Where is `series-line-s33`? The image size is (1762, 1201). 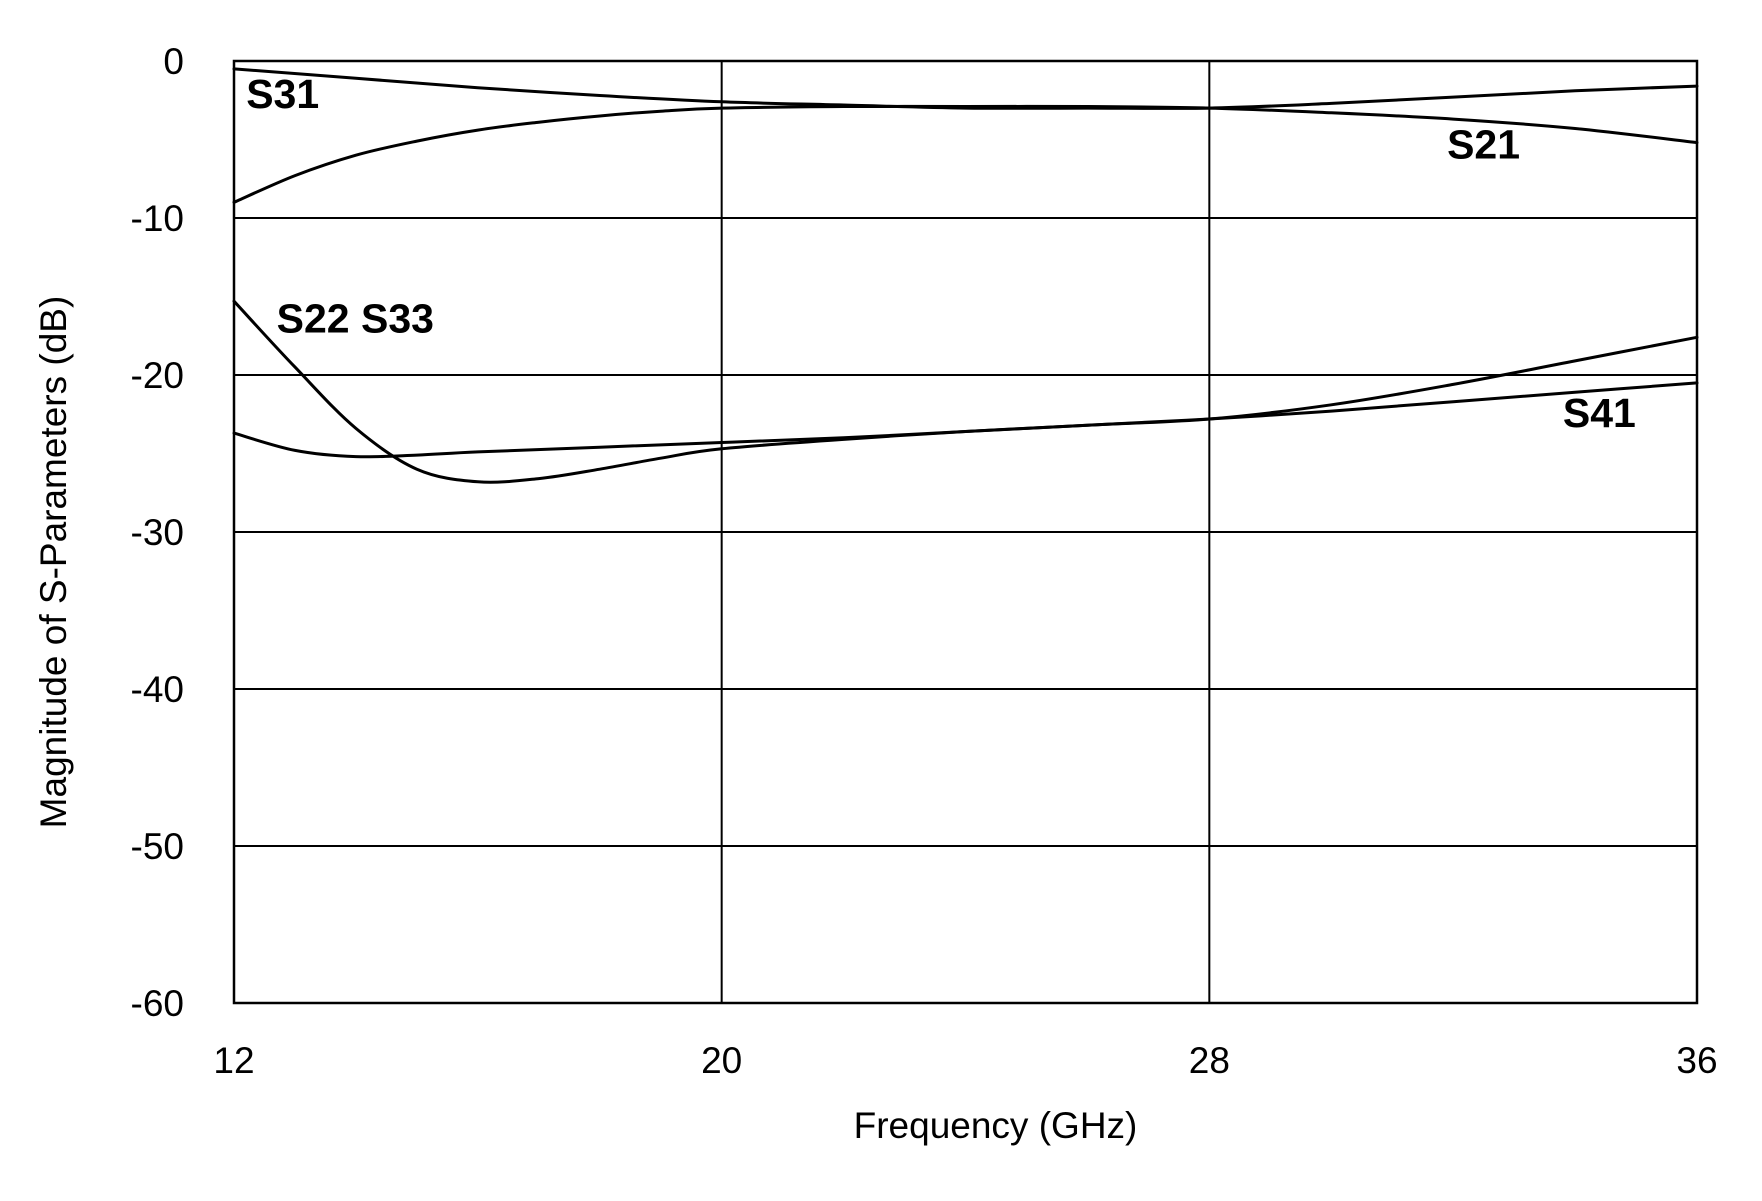
series-line-s33 is located at coordinates (965, 420).